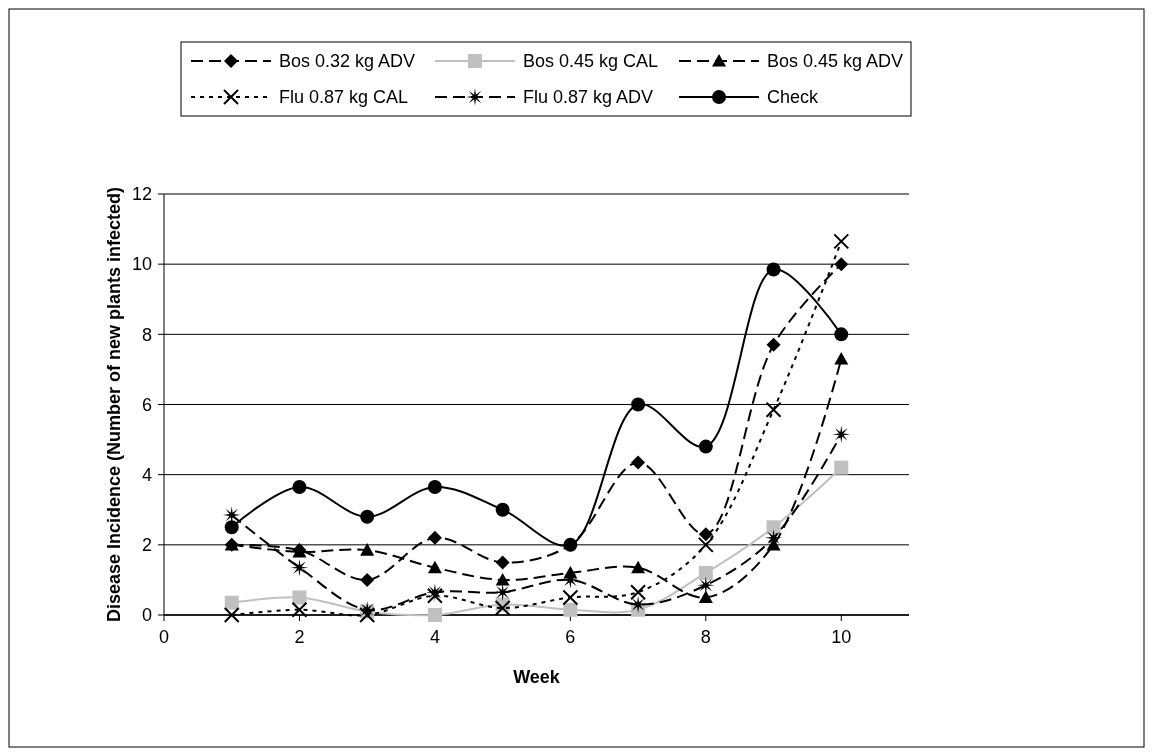  I want to click on y-axis-title: Disease Incidence (Number of new plants infected), so click(114, 404).